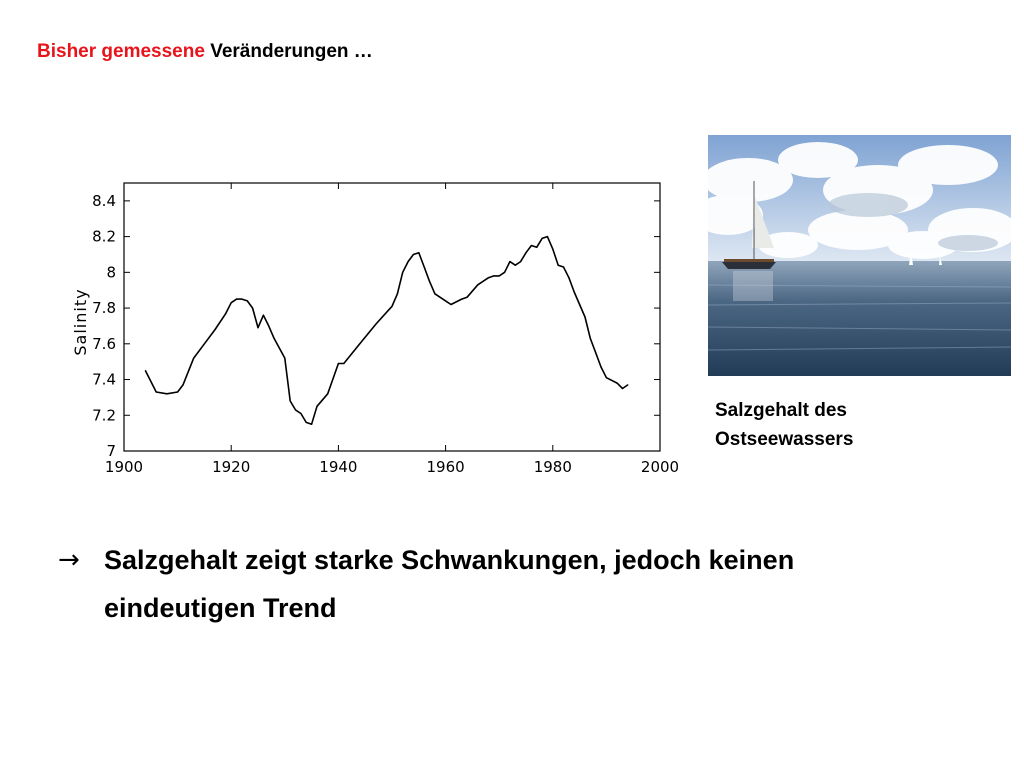 This screenshot has width=1024, height=768. What do you see at coordinates (660, 467) in the screenshot?
I see `x-tick-label: 2000` at bounding box center [660, 467].